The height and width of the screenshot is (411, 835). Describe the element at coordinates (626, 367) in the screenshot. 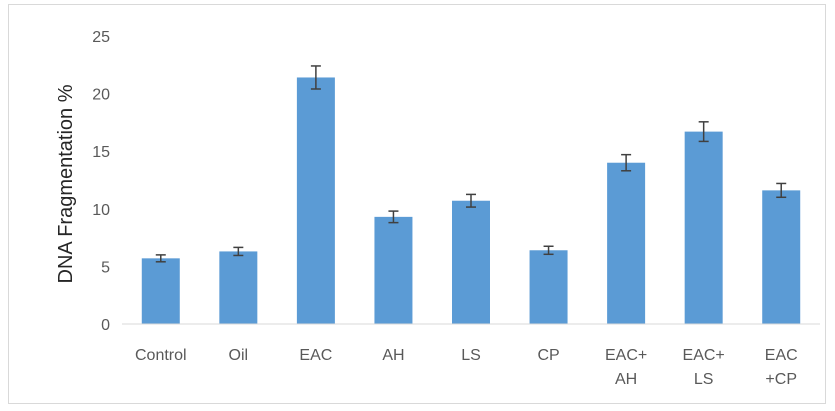

I see `x-tick-label: EAC+ AH` at that location.